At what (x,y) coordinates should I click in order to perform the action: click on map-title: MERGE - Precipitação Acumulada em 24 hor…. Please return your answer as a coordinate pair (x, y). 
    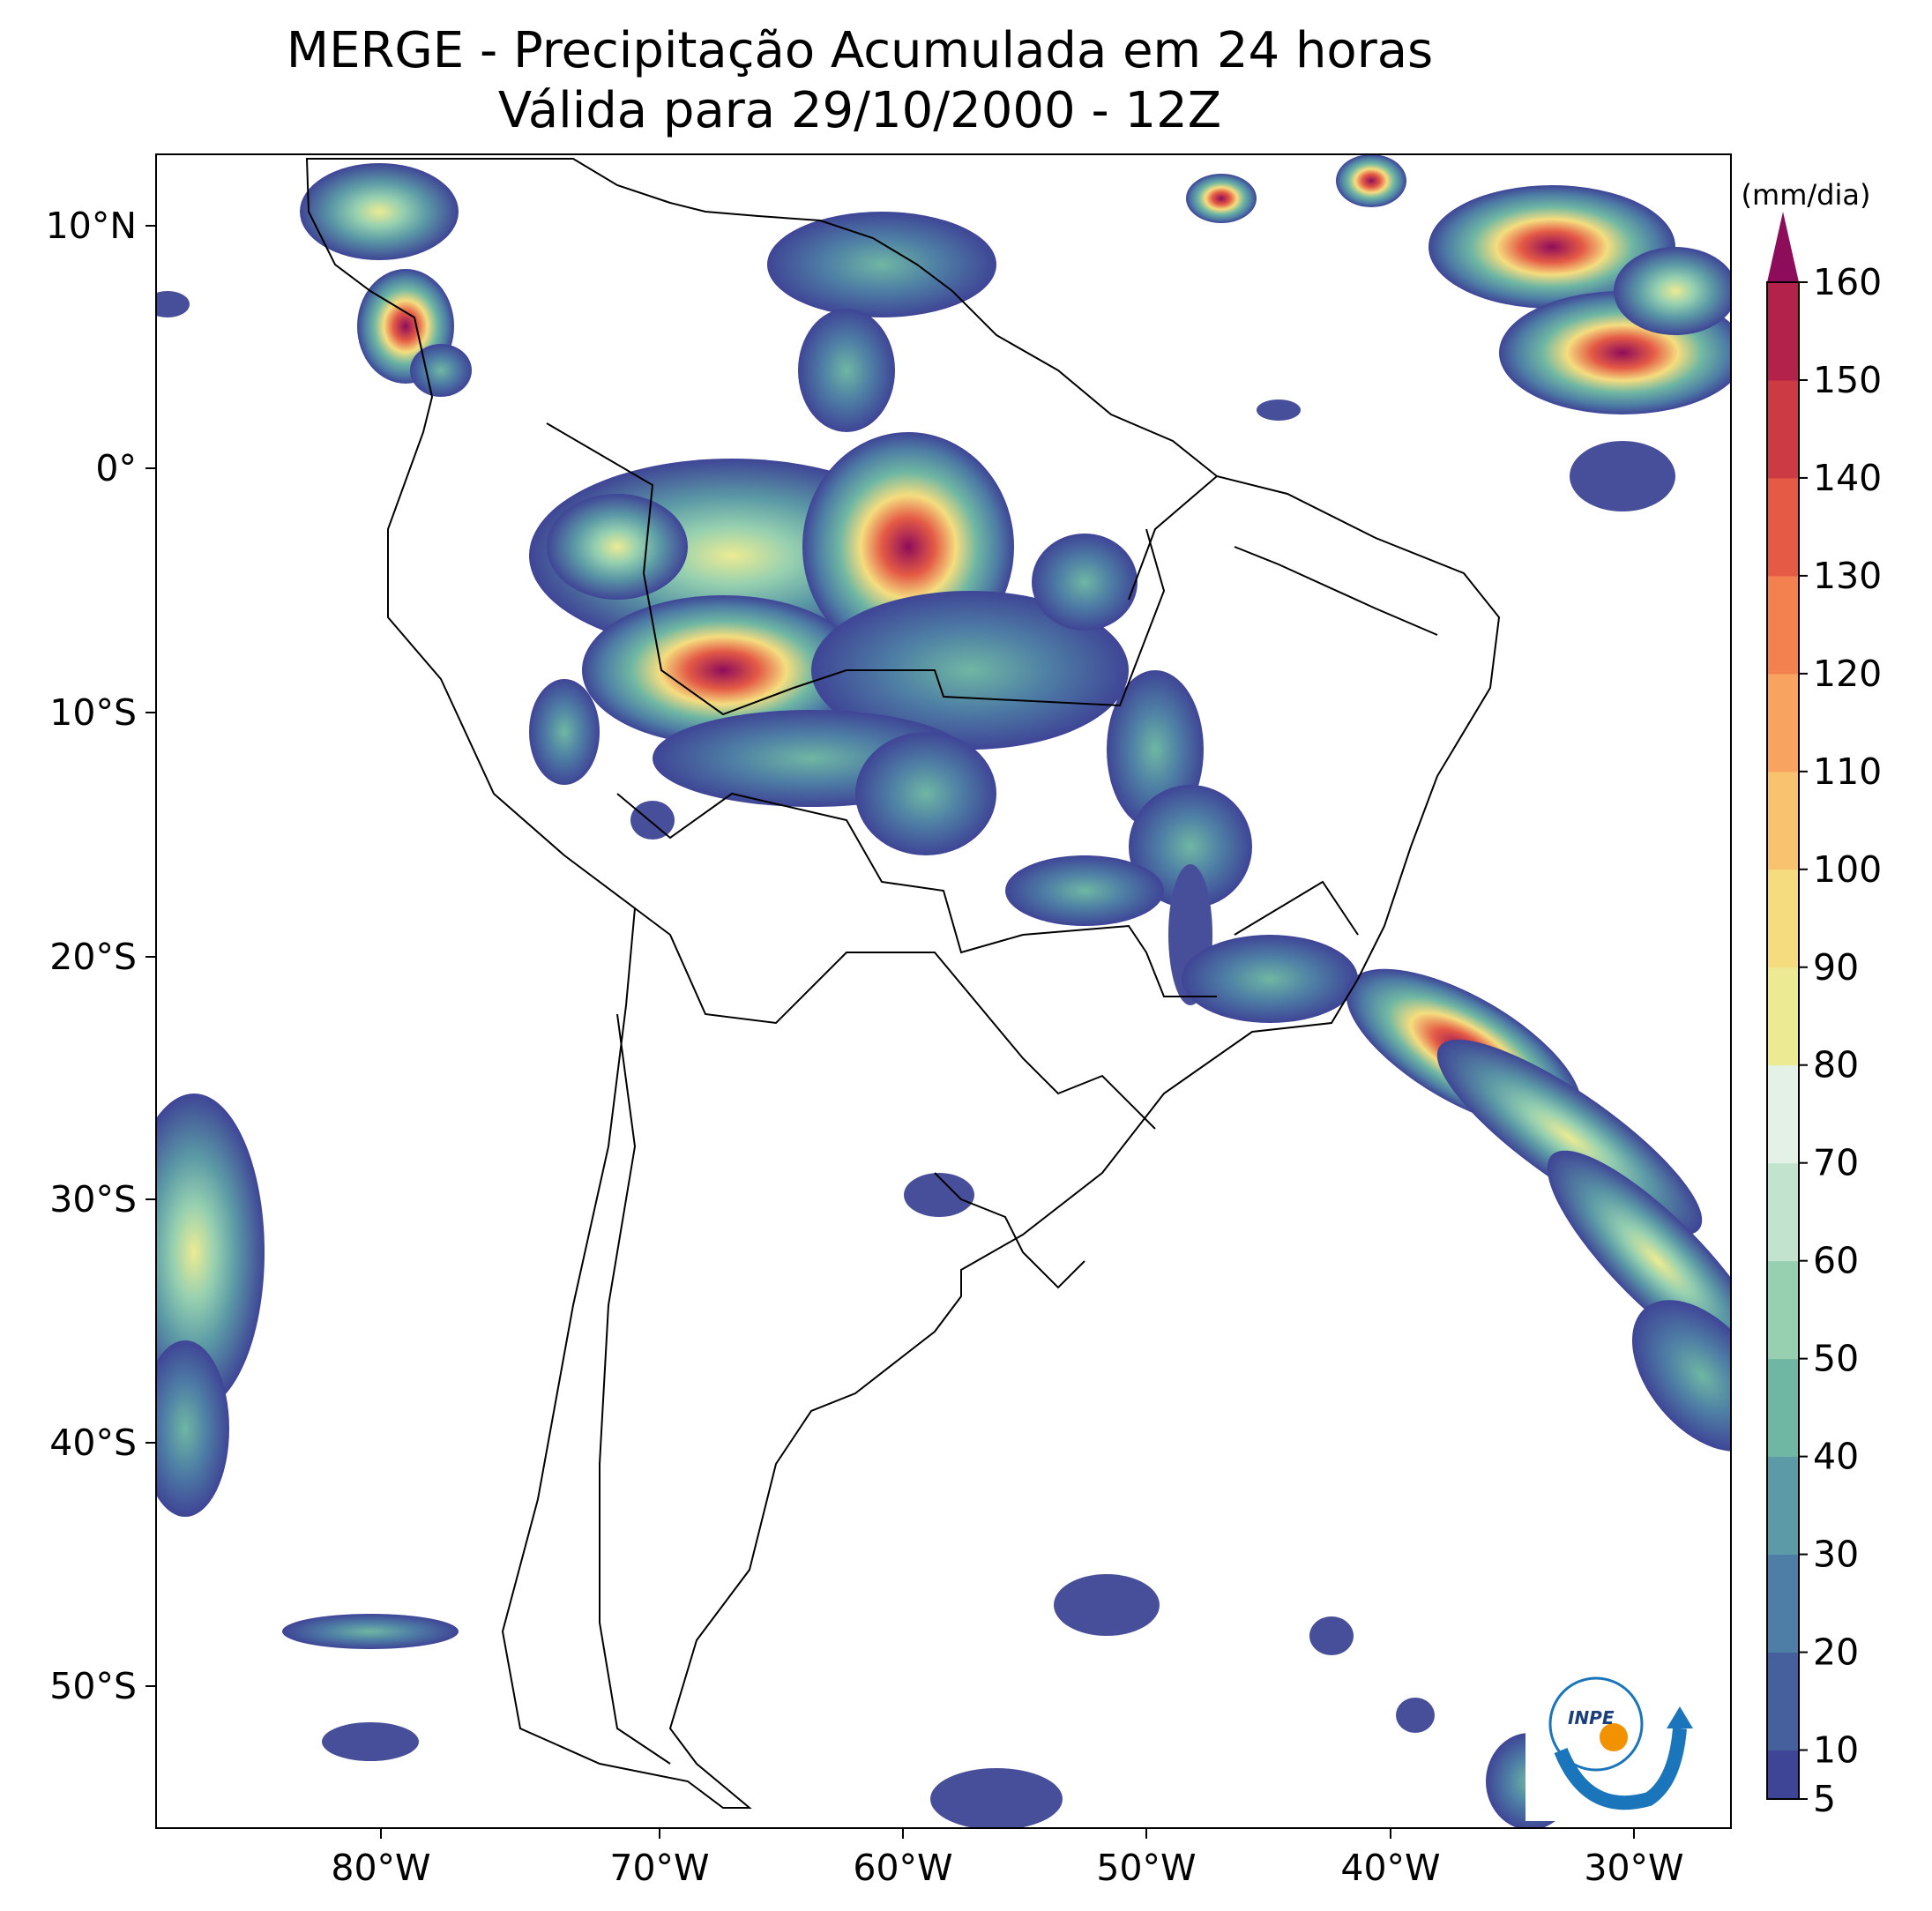
    Looking at the image, I should click on (860, 51).